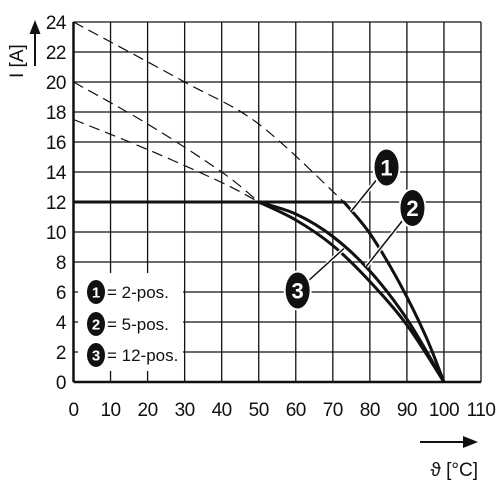 The image size is (500, 500). I want to click on callout-badge-number: 1, so click(386, 168).